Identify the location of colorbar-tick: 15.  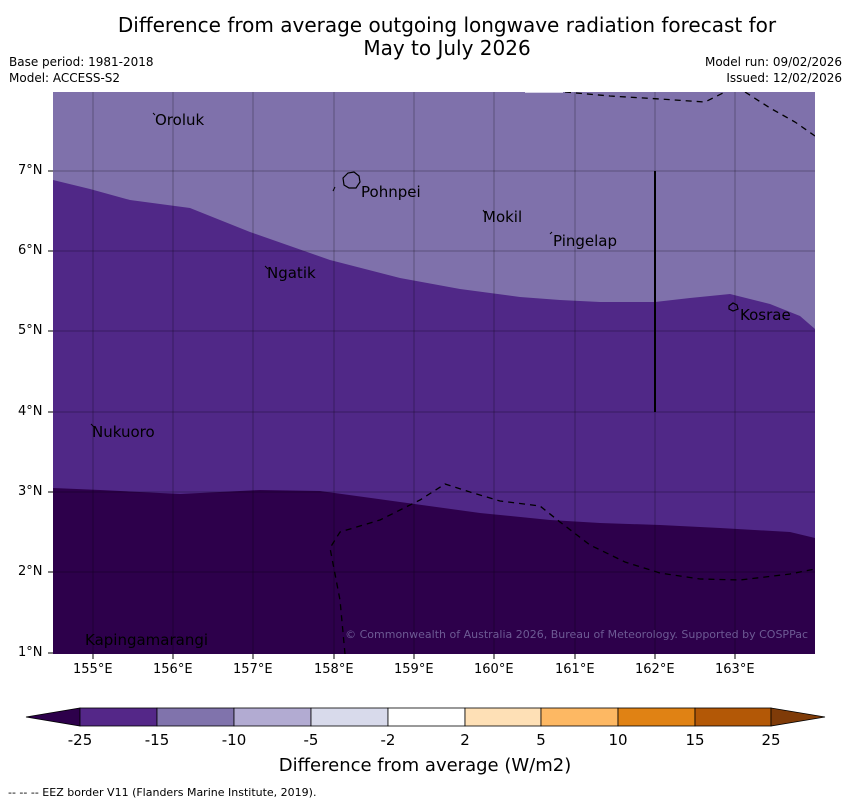
(695, 740).